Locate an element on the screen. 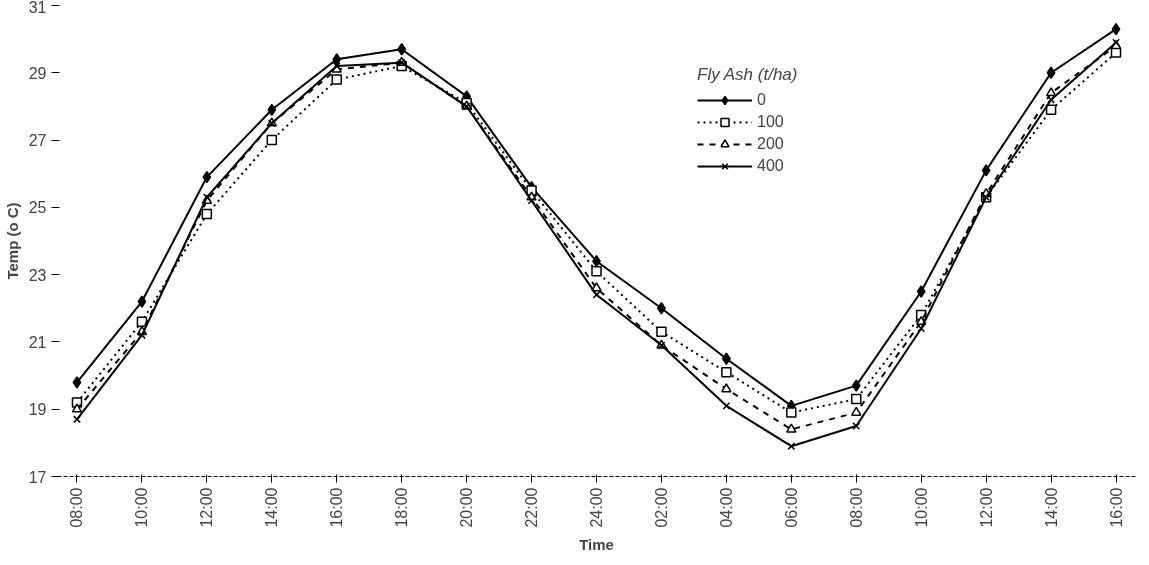 The width and height of the screenshot is (1149, 565). y-tick-label: 29 is located at coordinates (37, 73).